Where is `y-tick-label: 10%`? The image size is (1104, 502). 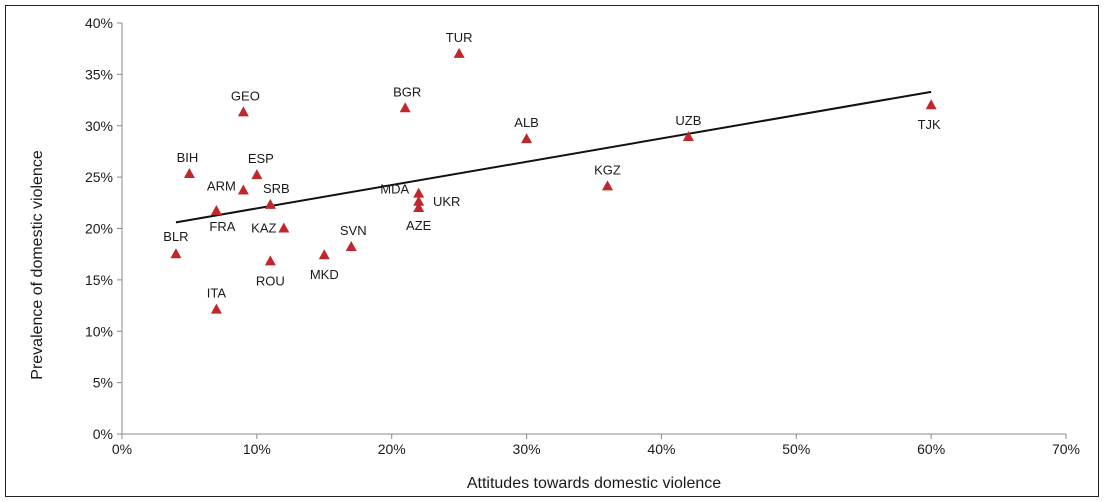 y-tick-label: 10% is located at coordinates (99, 331).